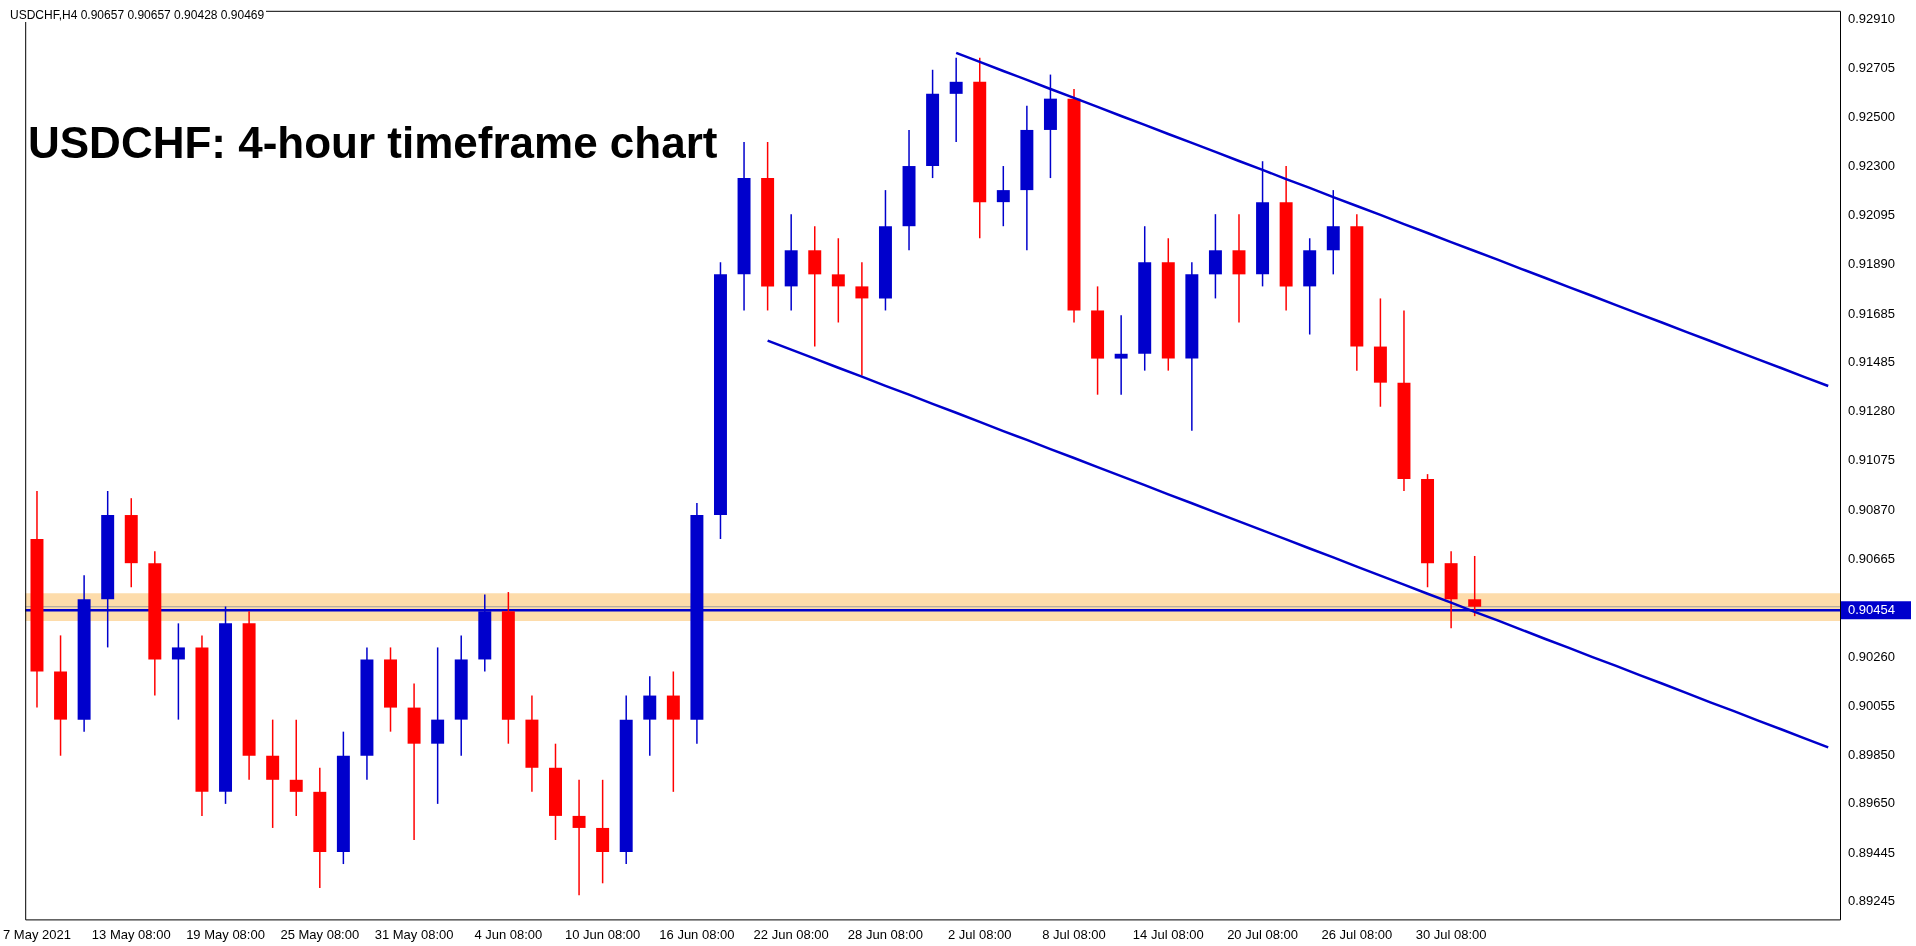 The image size is (1916, 946). Describe the element at coordinates (979, 934) in the screenshot. I see `x-tick-label: 2 Jul 08:00` at that location.